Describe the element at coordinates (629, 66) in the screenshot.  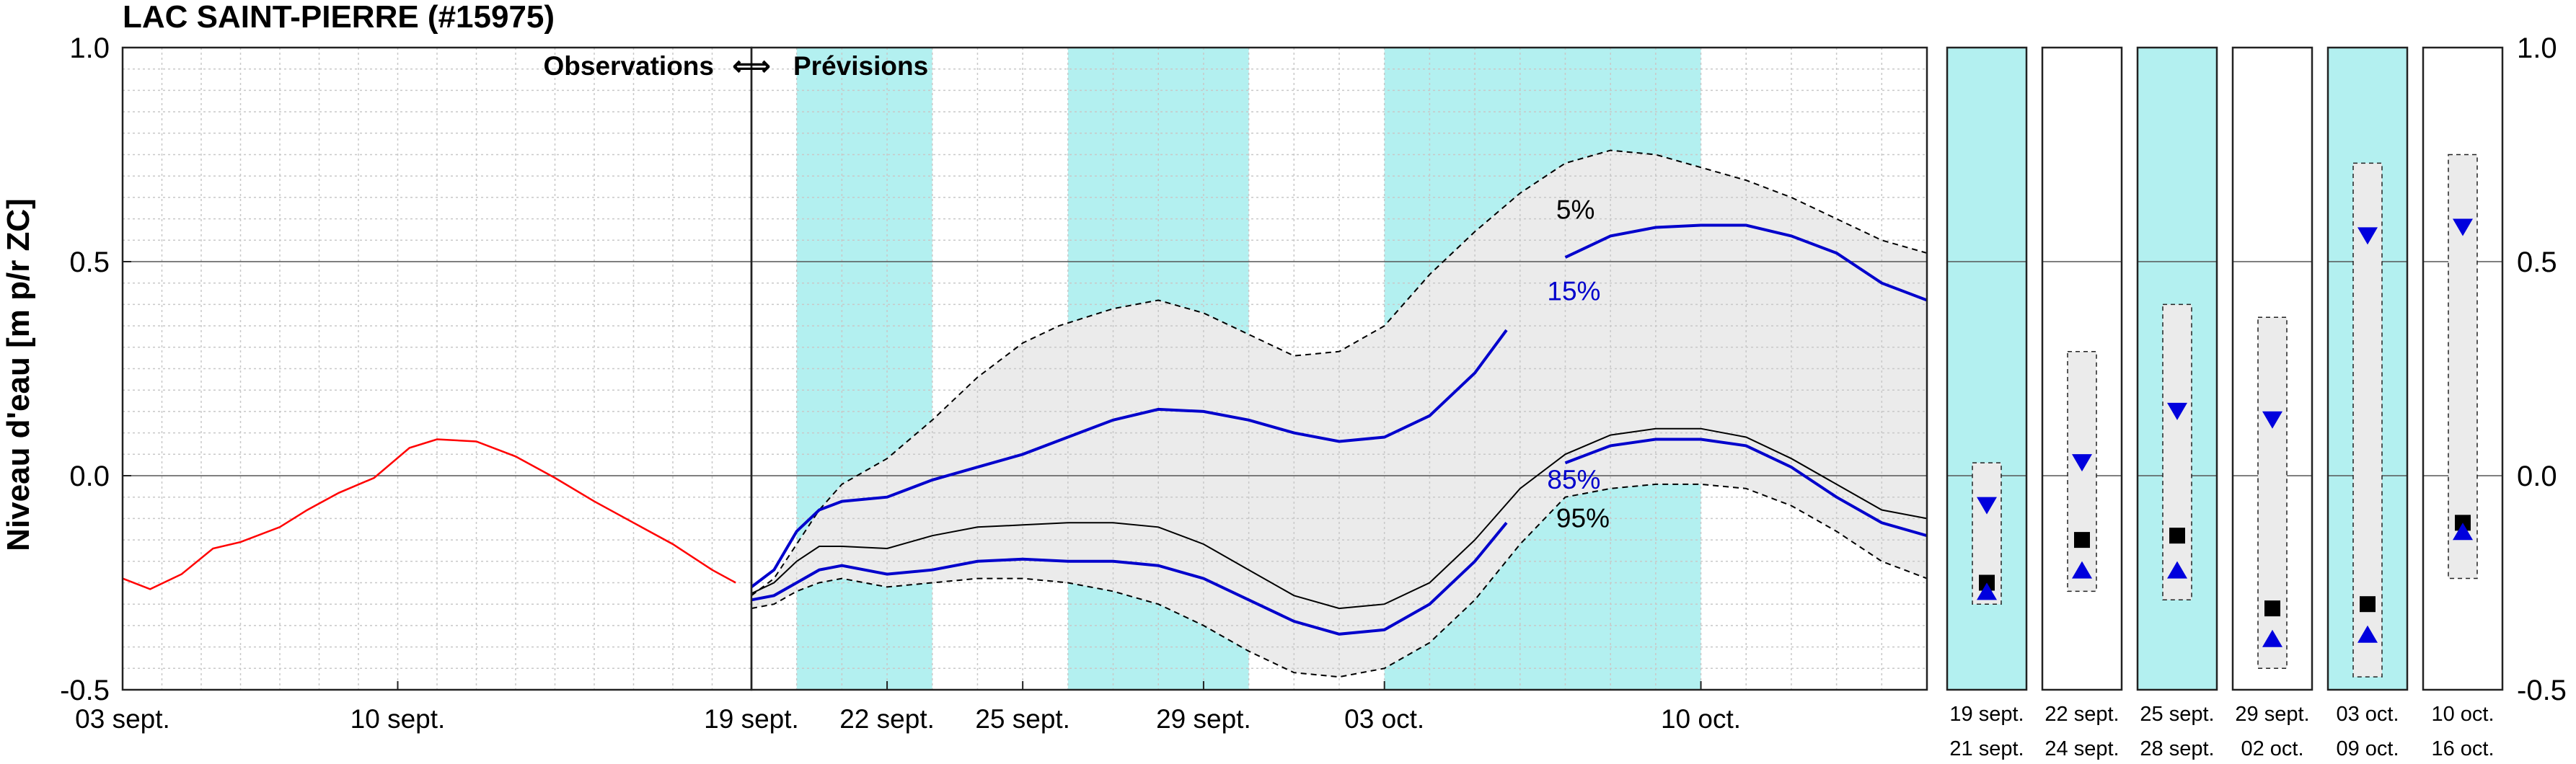
I see `observations-label: Observations` at that location.